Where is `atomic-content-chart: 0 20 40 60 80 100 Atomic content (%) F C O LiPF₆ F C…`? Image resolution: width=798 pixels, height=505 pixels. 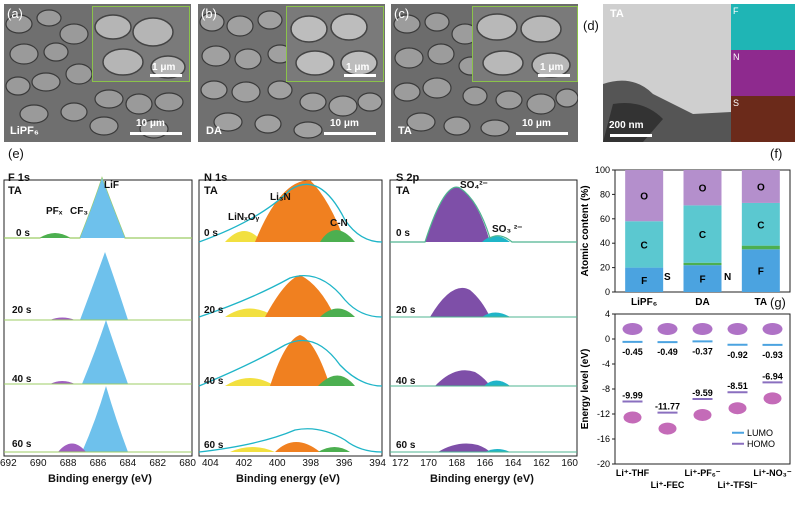
atomic-content-chart: 0 20 40 60 80 100 Atomic content (%) F C O LiPF₆ F C… is located at coordinates (685, 236).